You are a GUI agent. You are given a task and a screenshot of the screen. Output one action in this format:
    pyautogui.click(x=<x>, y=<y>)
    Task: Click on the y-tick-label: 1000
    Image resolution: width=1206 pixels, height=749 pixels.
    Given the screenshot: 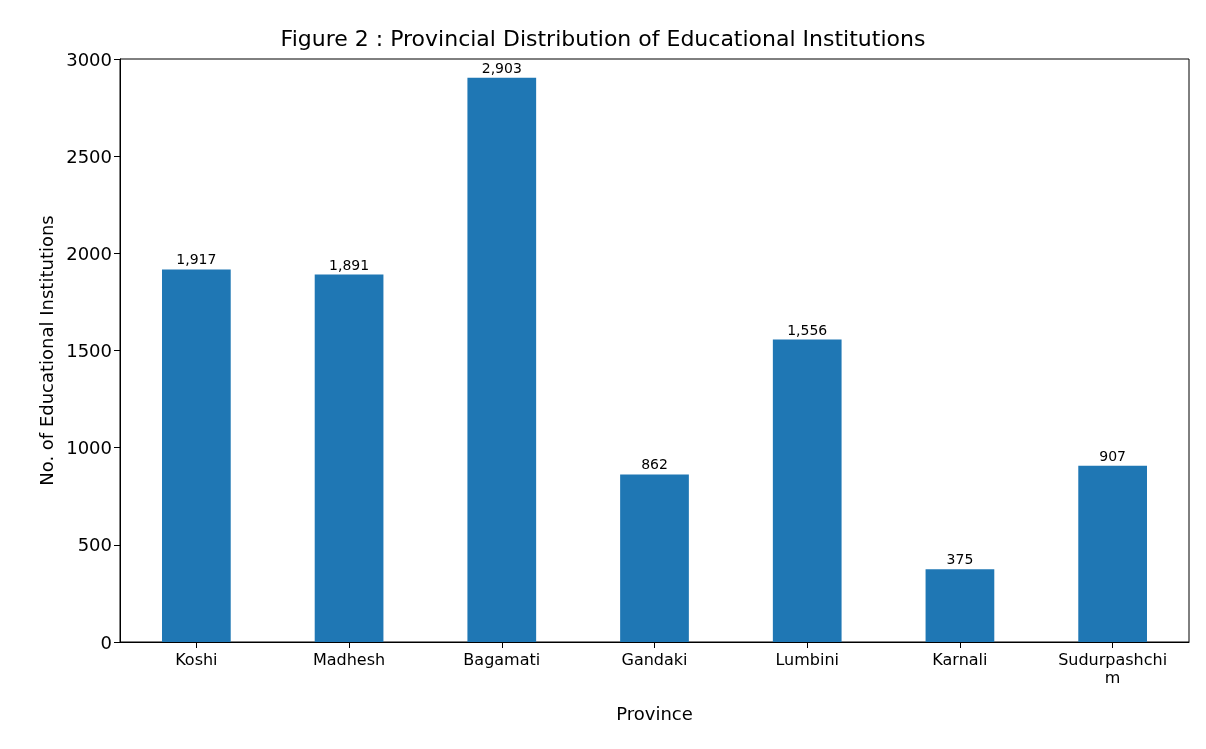 What is the action you would take?
    pyautogui.click(x=89, y=448)
    